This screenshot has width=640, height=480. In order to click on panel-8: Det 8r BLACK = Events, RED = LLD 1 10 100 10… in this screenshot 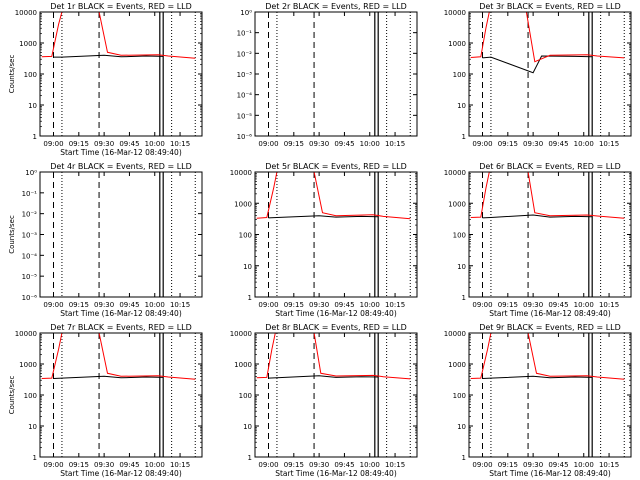, I will do `click(324, 400)`.